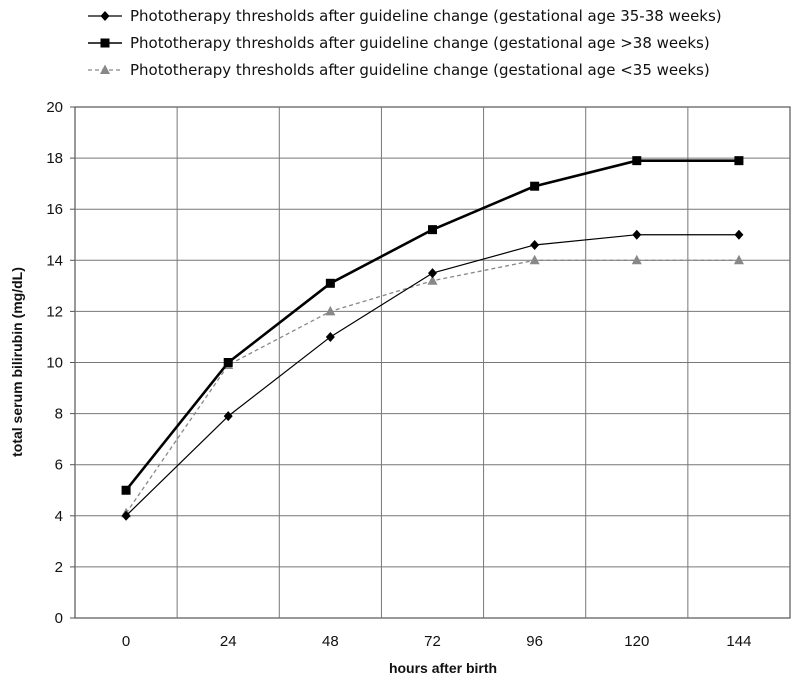 The image size is (804, 681). Describe the element at coordinates (636, 641) in the screenshot. I see `x-tick-label: 120` at that location.